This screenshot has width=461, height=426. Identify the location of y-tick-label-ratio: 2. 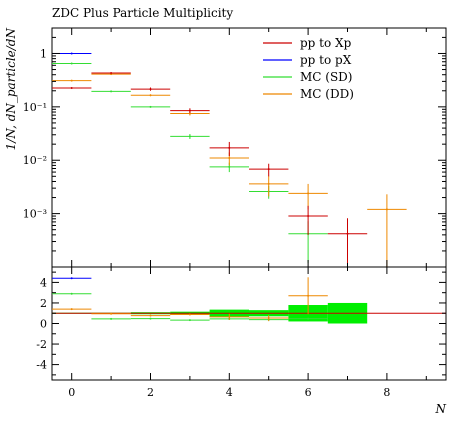
(43, 303).